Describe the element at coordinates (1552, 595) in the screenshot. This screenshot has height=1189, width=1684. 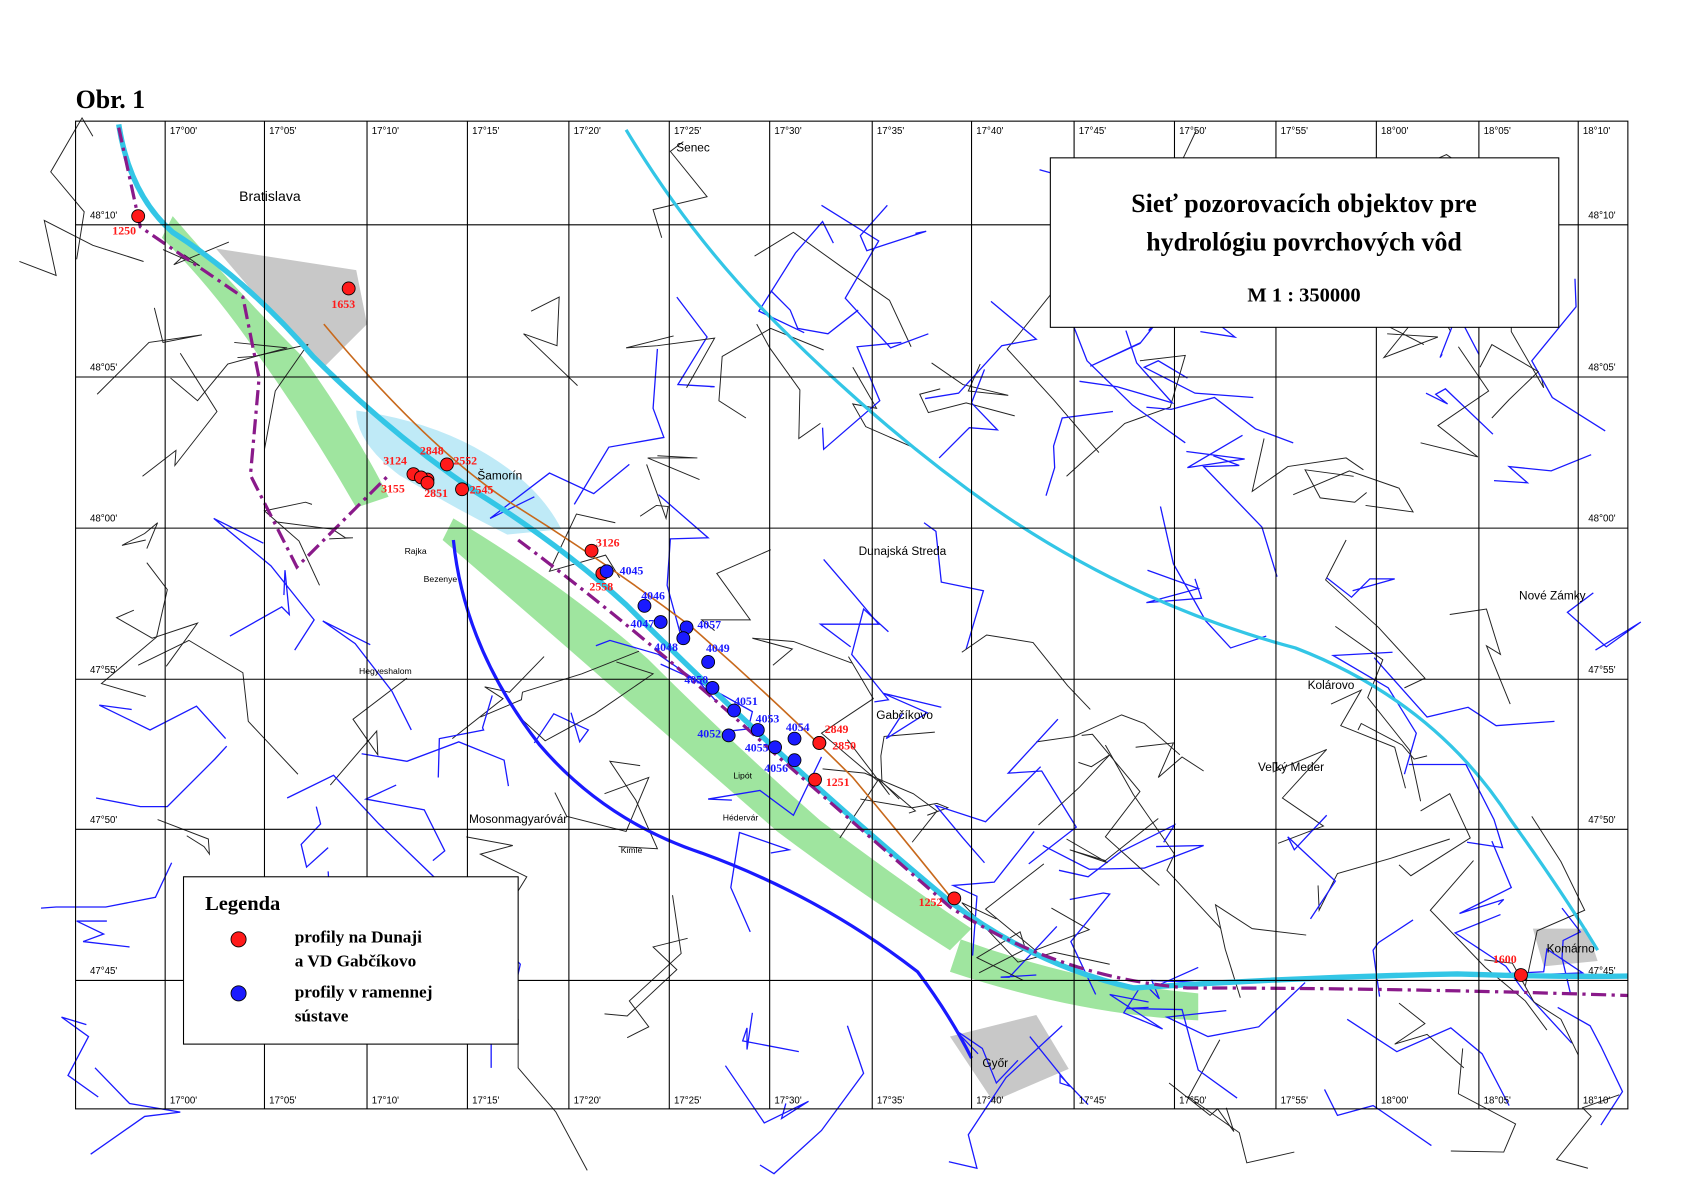
I see `place-name: Nové Zámky` at that location.